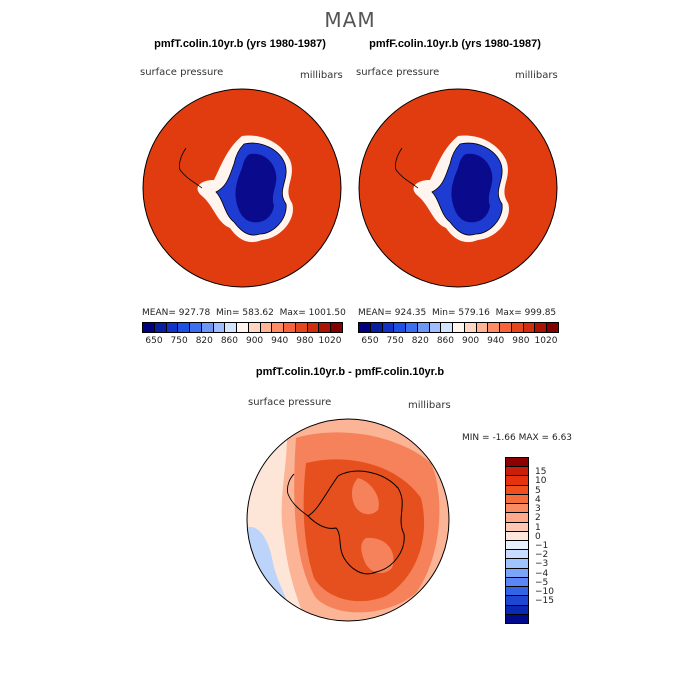 The height and width of the screenshot is (700, 700). Describe the element at coordinates (356, 522) in the screenshot. I see `diff-antarctica-coast` at that location.